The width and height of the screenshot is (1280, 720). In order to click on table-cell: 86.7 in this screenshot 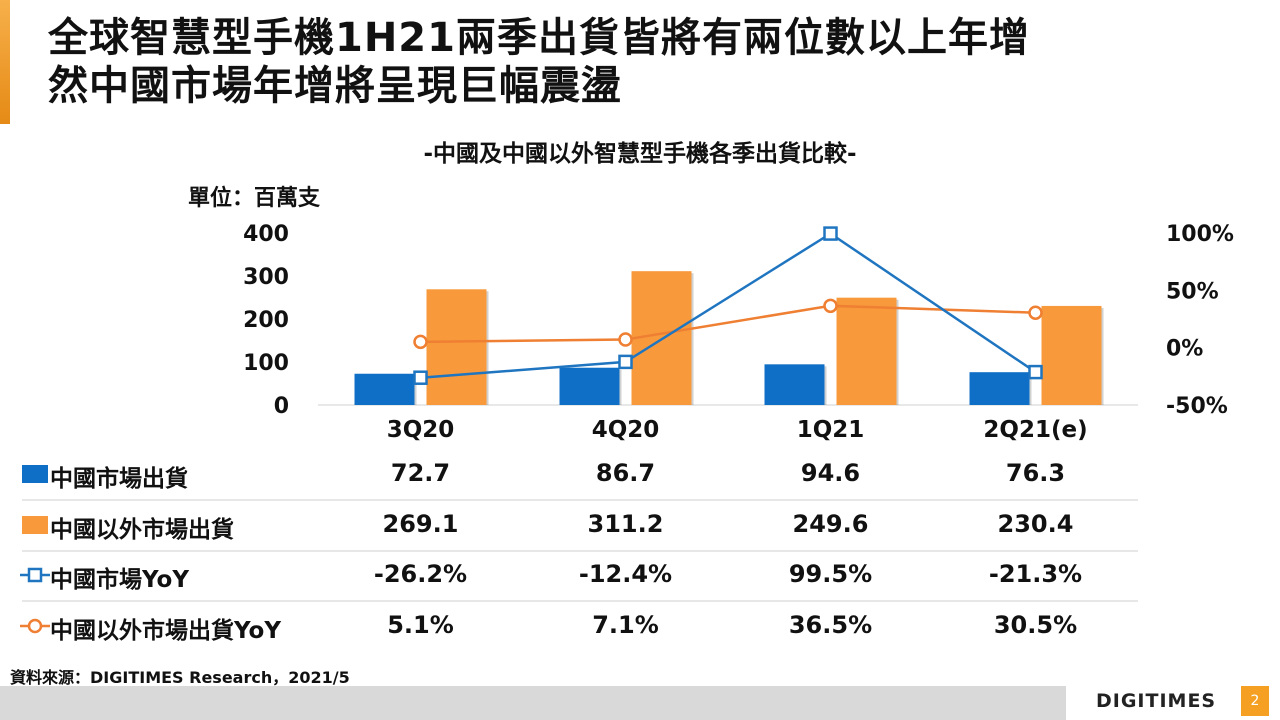, I will do `click(625, 473)`.